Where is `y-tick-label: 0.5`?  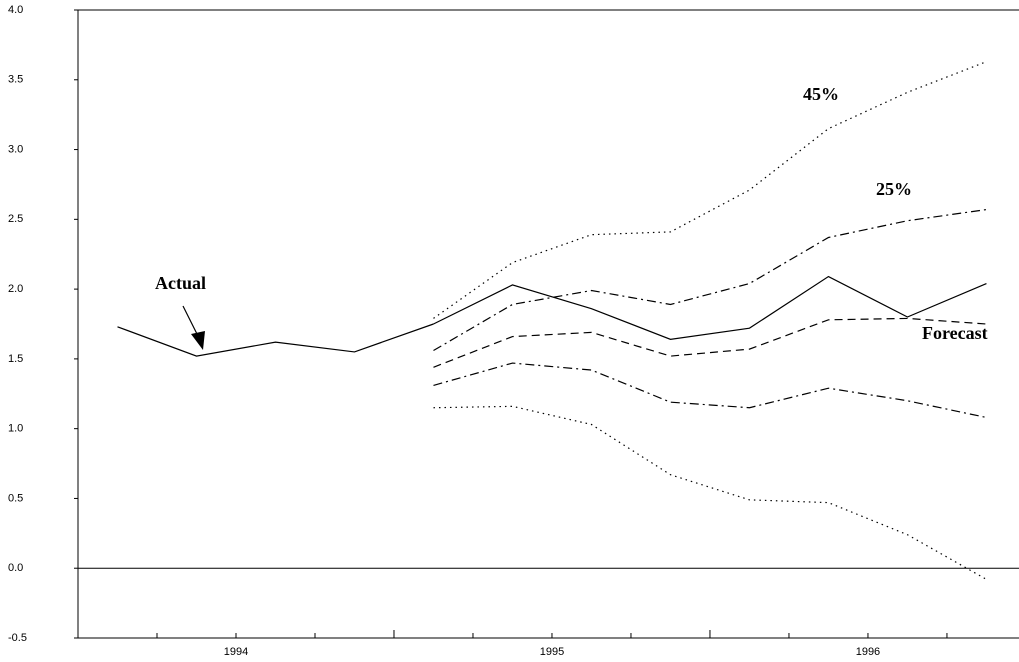
y-tick-label: 0.5 is located at coordinates (15, 498).